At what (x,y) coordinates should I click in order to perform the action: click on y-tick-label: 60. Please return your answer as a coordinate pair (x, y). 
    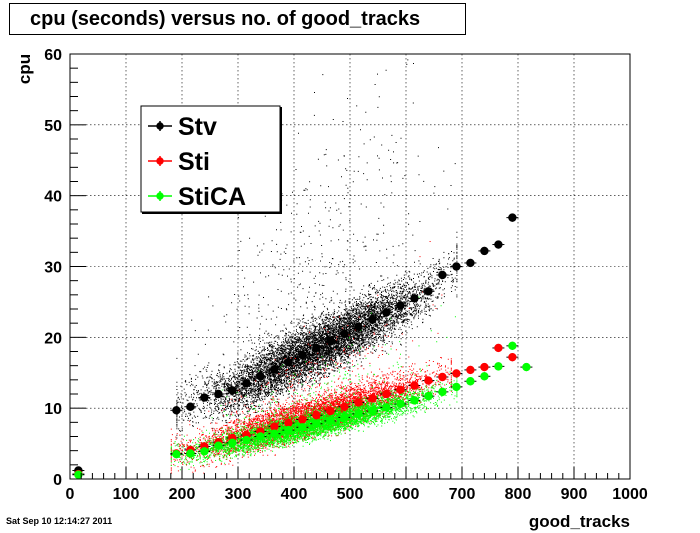
    Looking at the image, I should click on (53, 55).